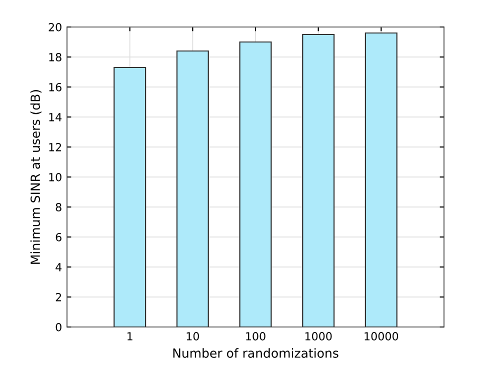 The width and height of the screenshot is (491, 368). What do you see at coordinates (36, 177) in the screenshot?
I see `y-axis-title: Minimum SINR at users (dB)` at bounding box center [36, 177].